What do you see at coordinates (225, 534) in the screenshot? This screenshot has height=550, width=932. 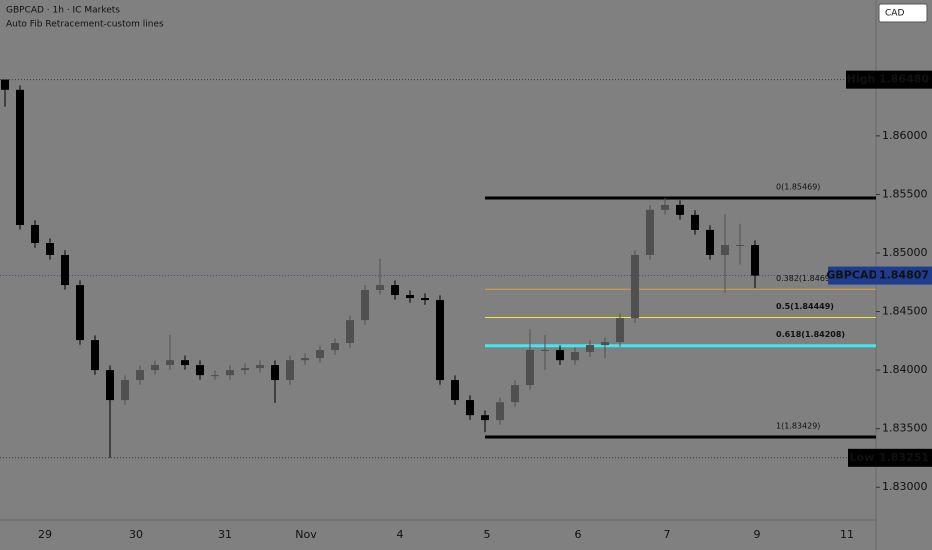 I see `x-tick-label: 31` at bounding box center [225, 534].